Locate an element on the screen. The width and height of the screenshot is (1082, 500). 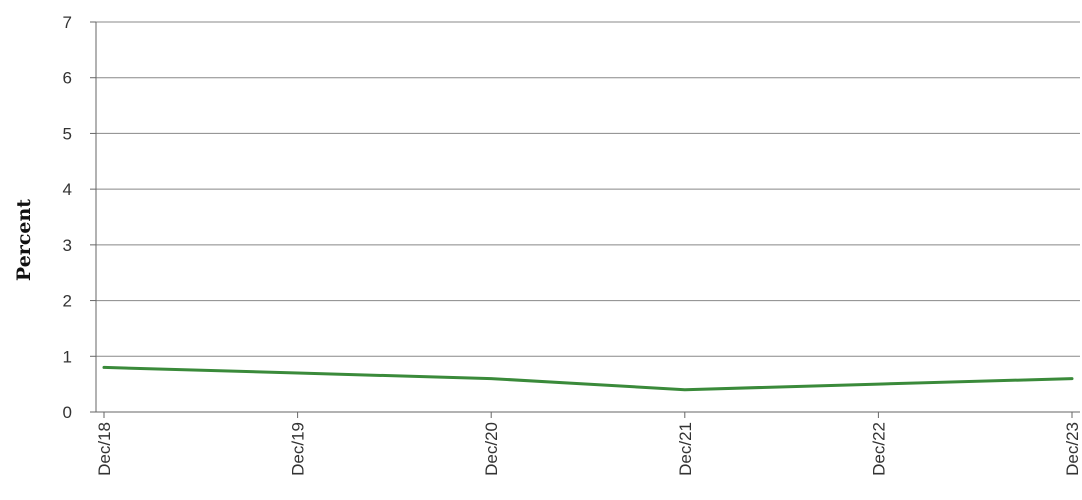
series-line is located at coordinates (588, 378).